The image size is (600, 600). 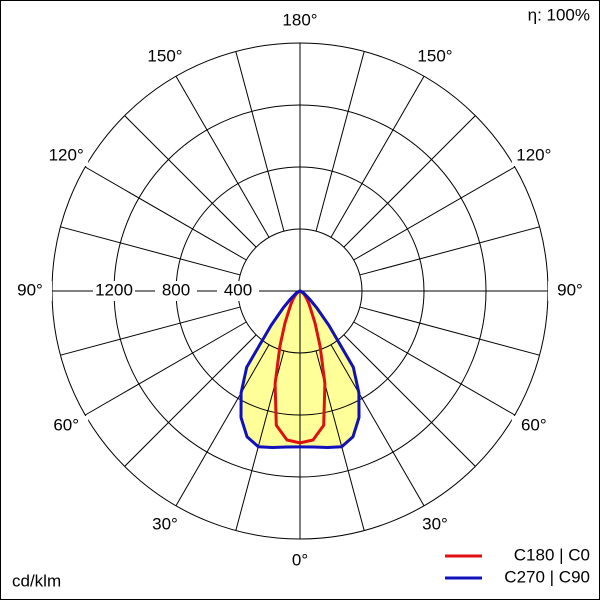 I want to click on legend-label: C180 | C0, so click(x=552, y=554).